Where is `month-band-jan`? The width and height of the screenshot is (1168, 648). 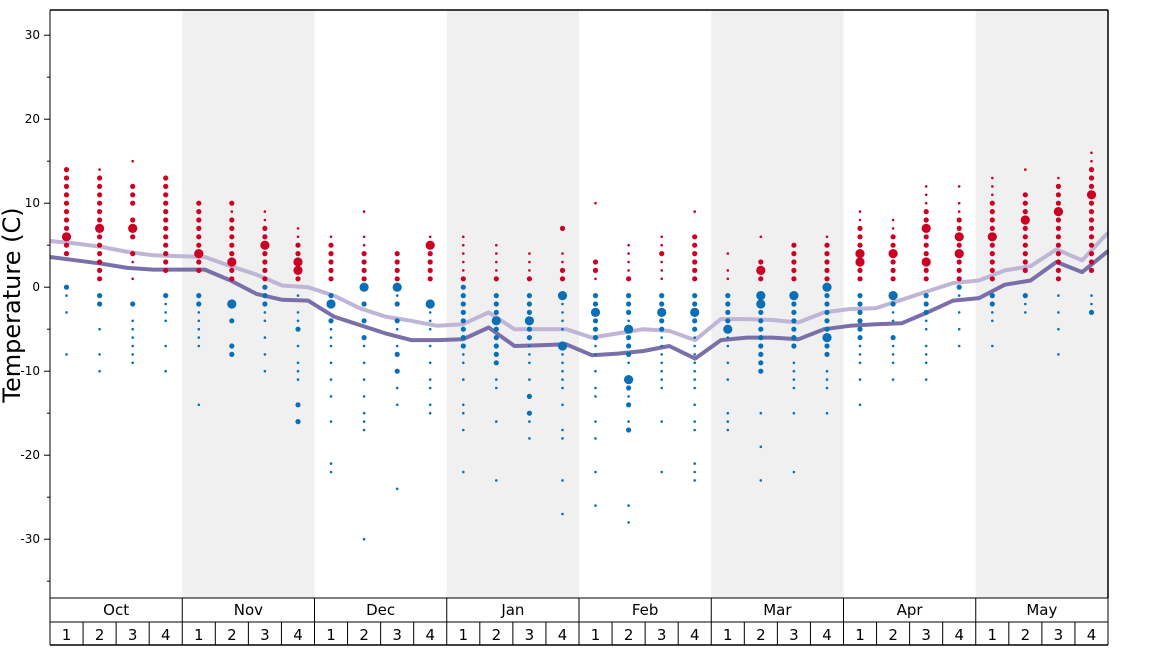 month-band-jan is located at coordinates (512, 304).